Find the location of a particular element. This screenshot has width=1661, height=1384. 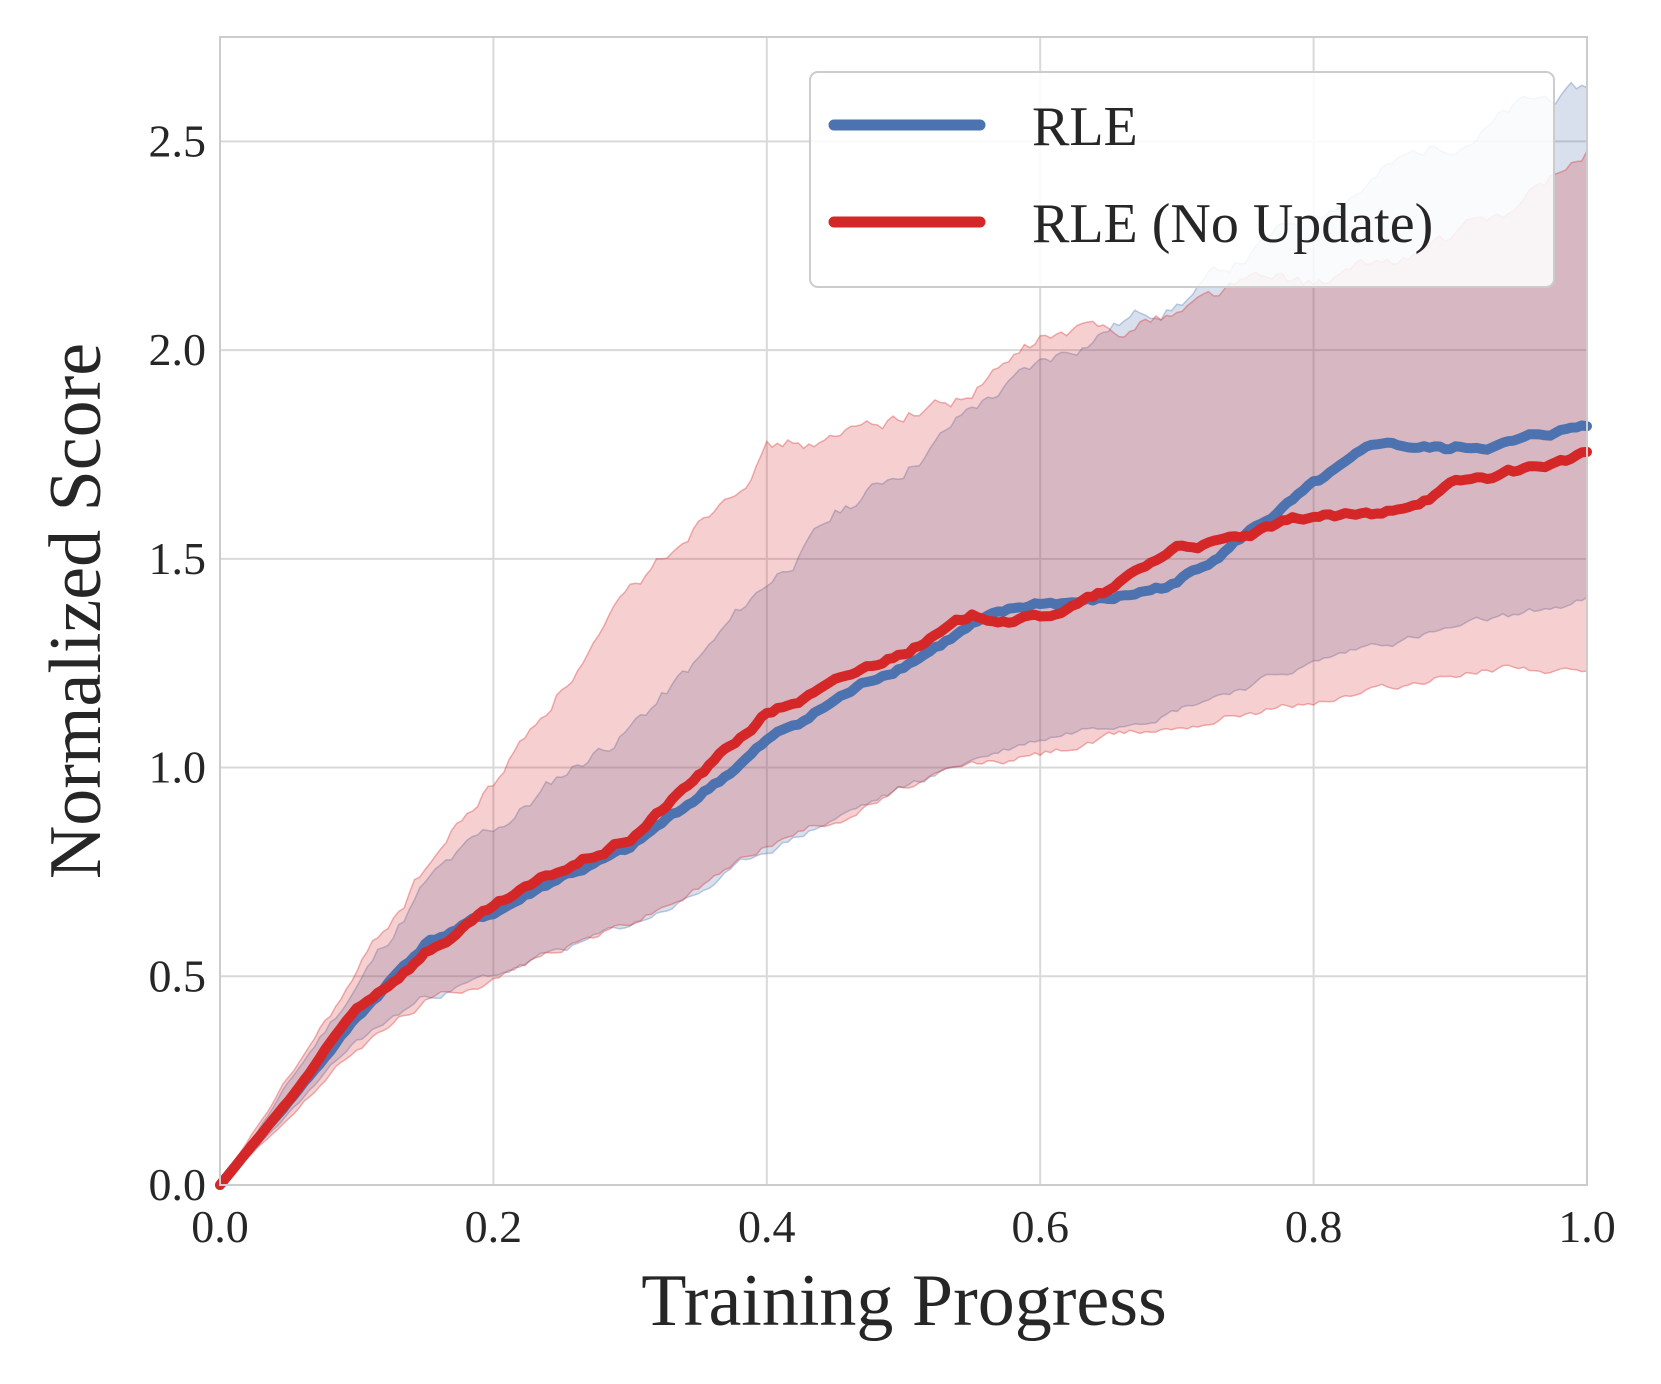

y-tick-label: 0.5 is located at coordinates (178, 975).